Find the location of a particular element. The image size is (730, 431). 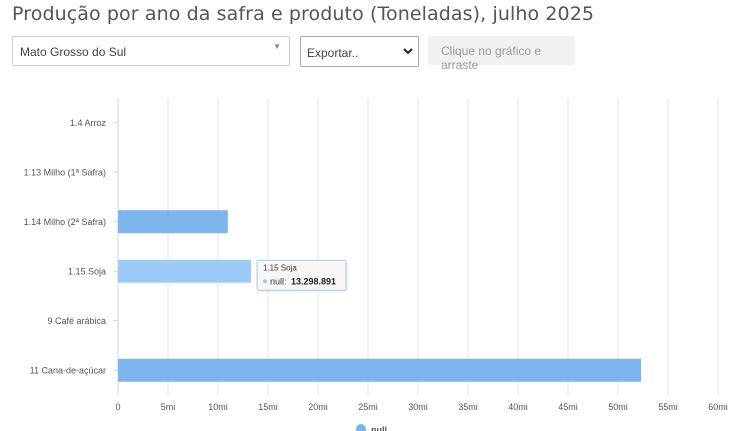

y-category-label: 1.15 Soja is located at coordinates (87, 271).